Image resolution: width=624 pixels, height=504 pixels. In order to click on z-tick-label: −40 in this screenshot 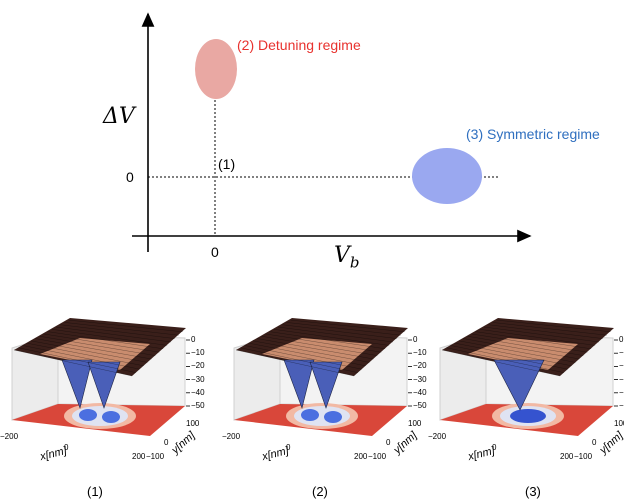, I will do `click(420, 392)`.